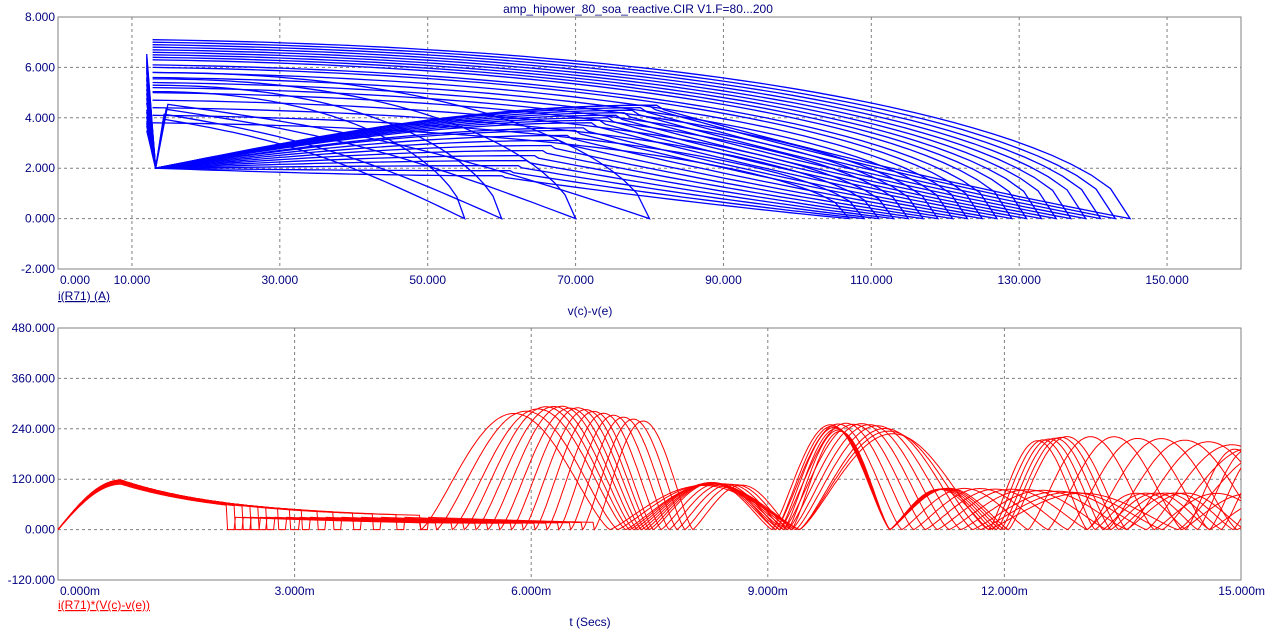  What do you see at coordinates (723, 280) in the screenshot?
I see `top-x-tick-label: 90.000` at bounding box center [723, 280].